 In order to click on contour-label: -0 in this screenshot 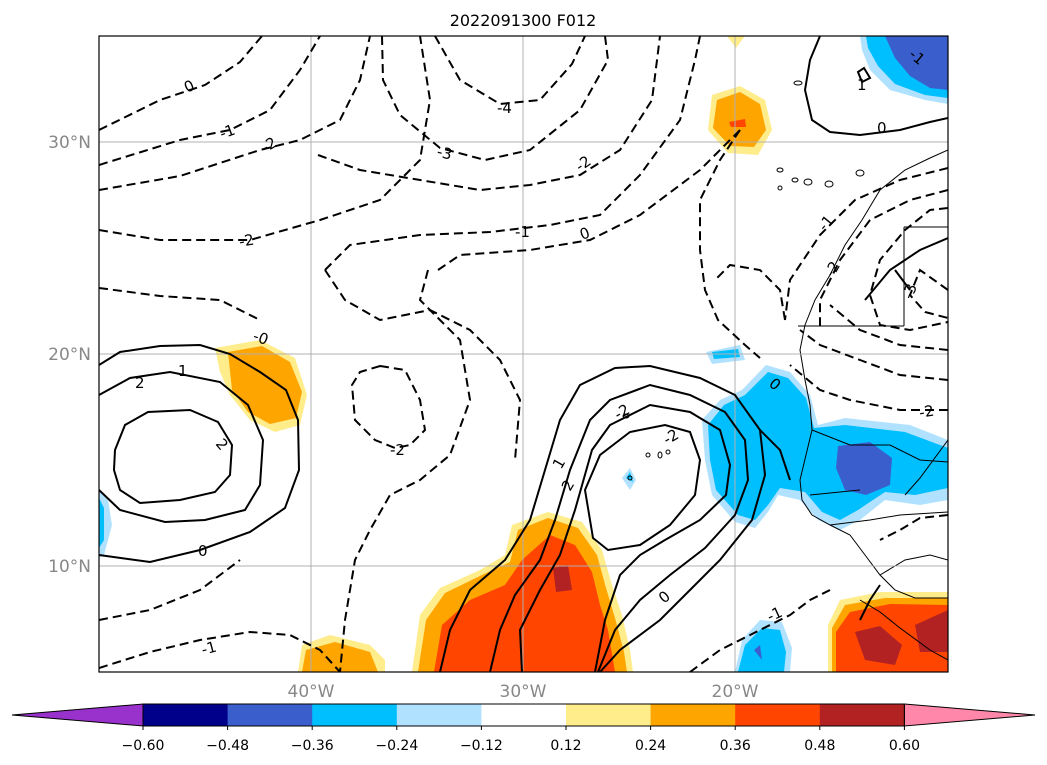, I will do `click(261, 338)`.